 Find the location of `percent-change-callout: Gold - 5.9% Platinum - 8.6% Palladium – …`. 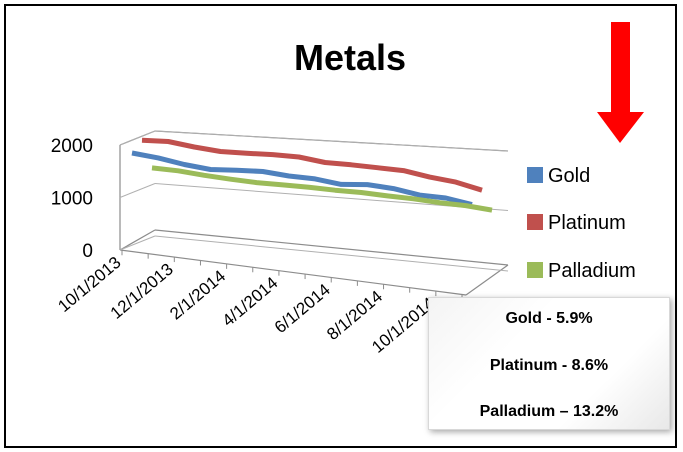

percent-change-callout: Gold - 5.9% Platinum - 8.6% Palladium – … is located at coordinates (549, 363).